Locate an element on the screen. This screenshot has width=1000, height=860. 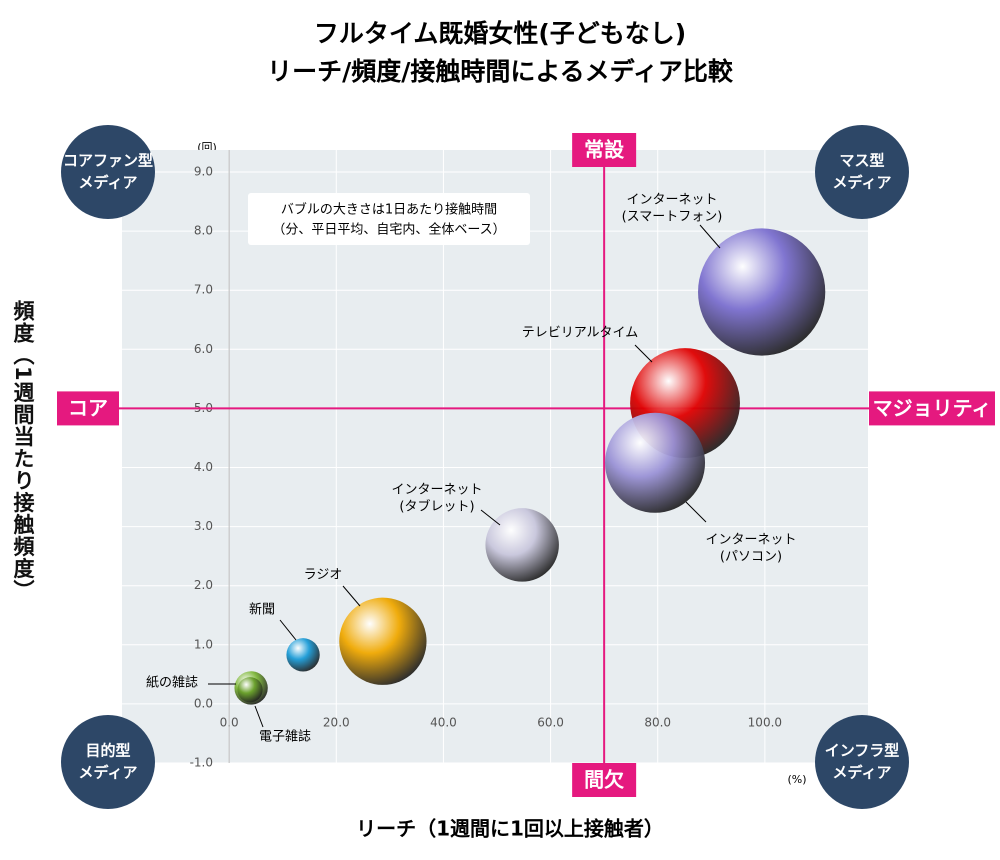
note-box is located at coordinates (389, 219).